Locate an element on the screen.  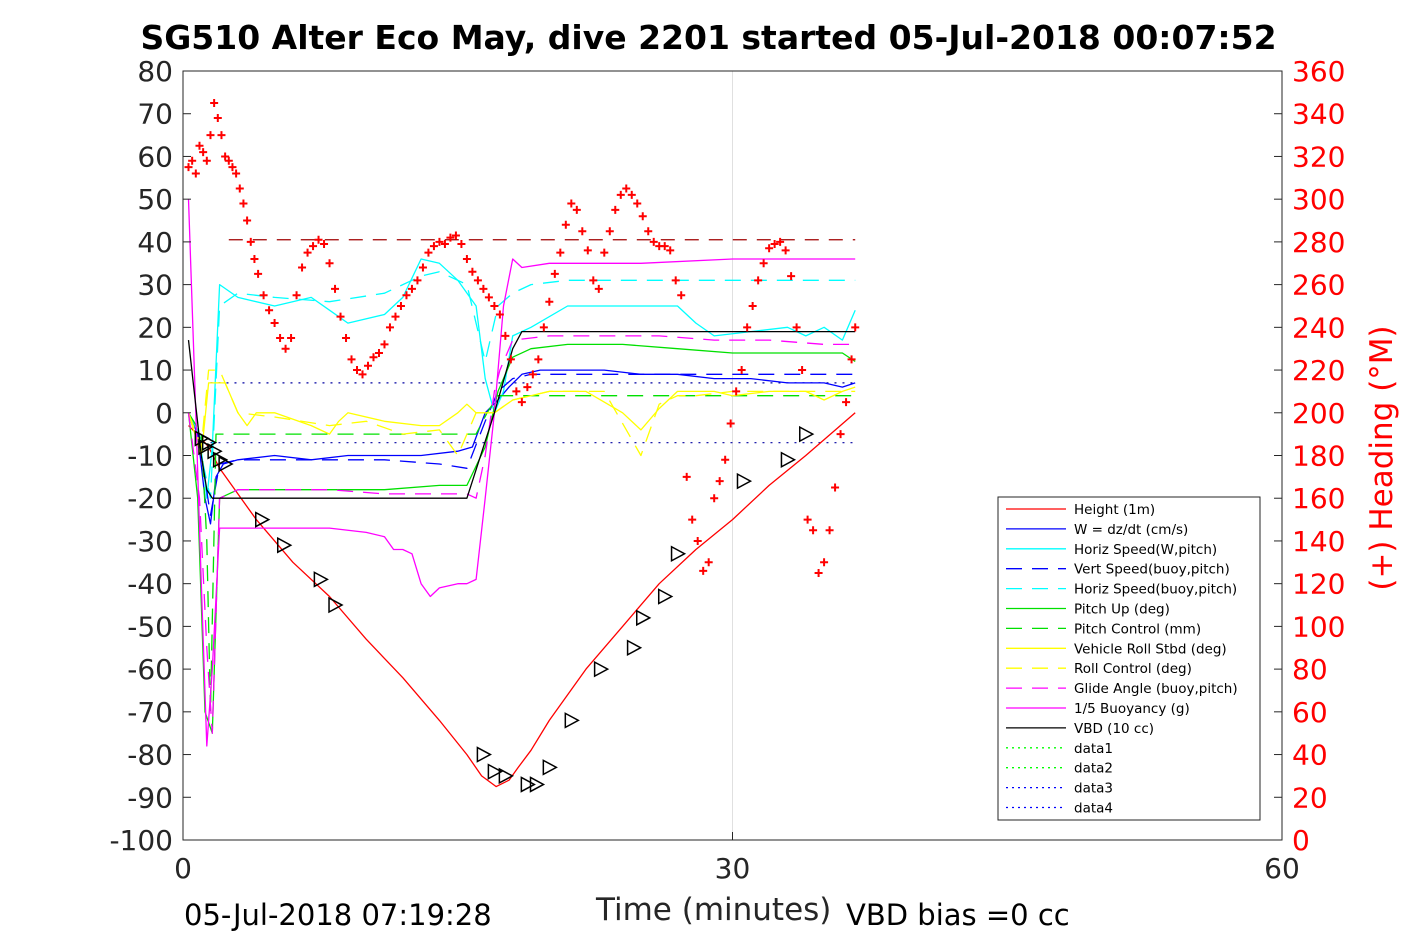
vbd-bias-label: VBD bias =0 cc is located at coordinates (958, 915).